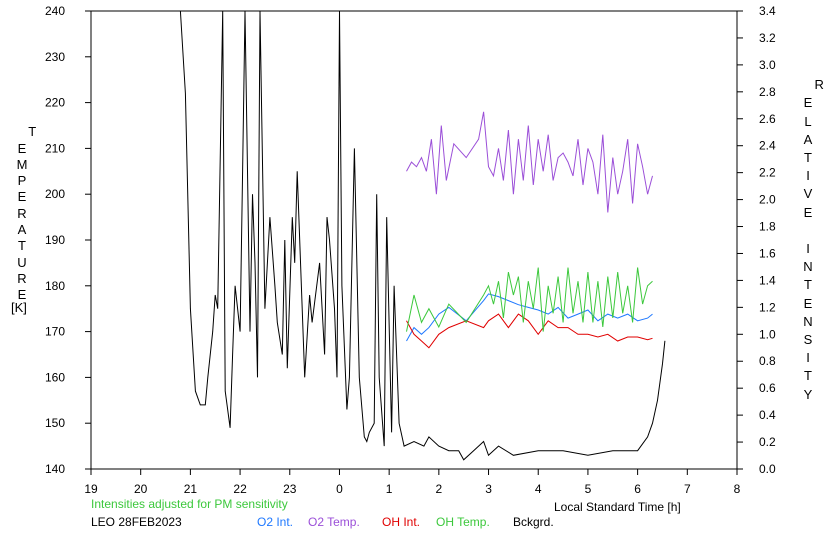 This screenshot has width=828, height=540. What do you see at coordinates (767, 11) in the screenshot?
I see `y-right-tick-label: 3.4` at bounding box center [767, 11].